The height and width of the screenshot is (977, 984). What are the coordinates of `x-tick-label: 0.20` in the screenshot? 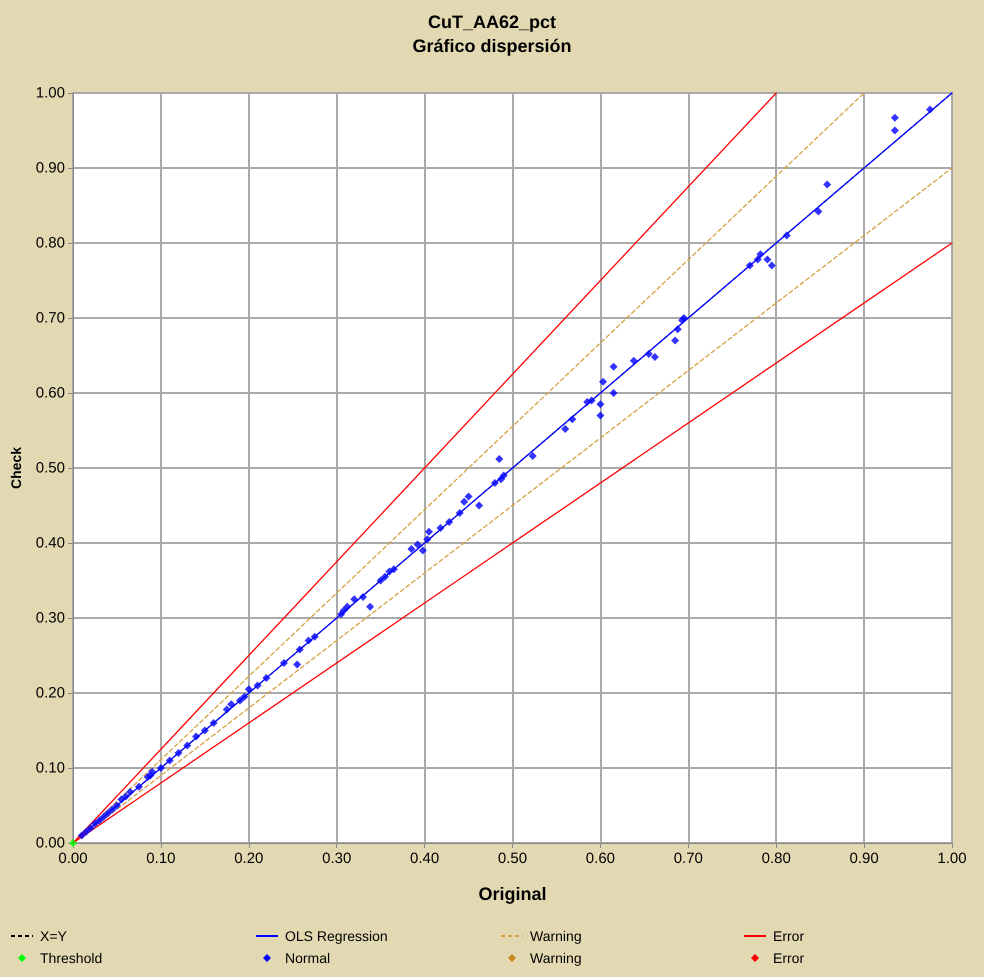 It's located at (249, 858).